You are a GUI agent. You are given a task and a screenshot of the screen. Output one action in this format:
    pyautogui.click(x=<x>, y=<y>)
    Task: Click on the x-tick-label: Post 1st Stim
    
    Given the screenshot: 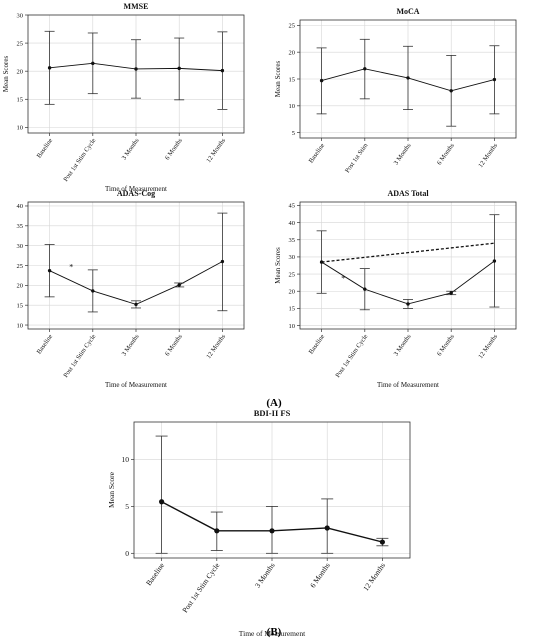 What is the action you would take?
    pyautogui.click(x=356, y=158)
    